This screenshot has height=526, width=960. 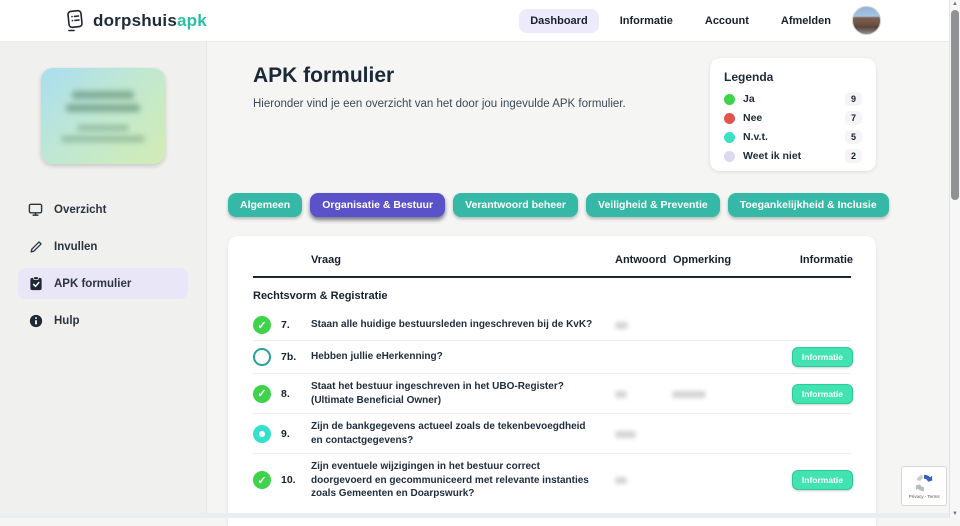 I want to click on tab-organisatie-bestuur: Organisatie & Bestuur, so click(x=377, y=205).